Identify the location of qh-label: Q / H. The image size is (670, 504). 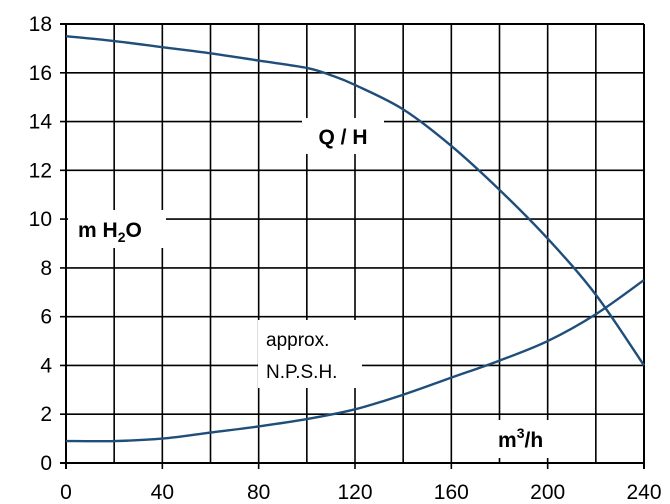
(342, 137).